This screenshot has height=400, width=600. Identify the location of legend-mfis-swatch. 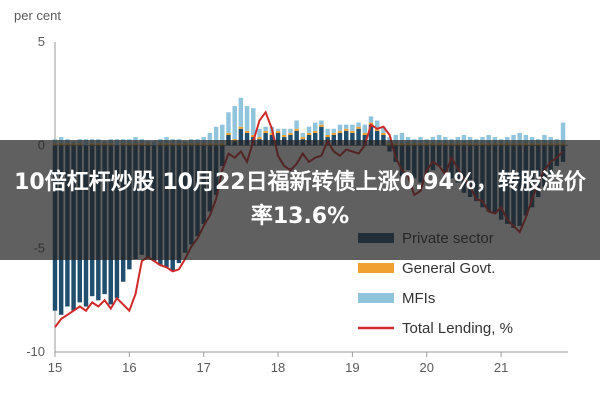
(376, 298).